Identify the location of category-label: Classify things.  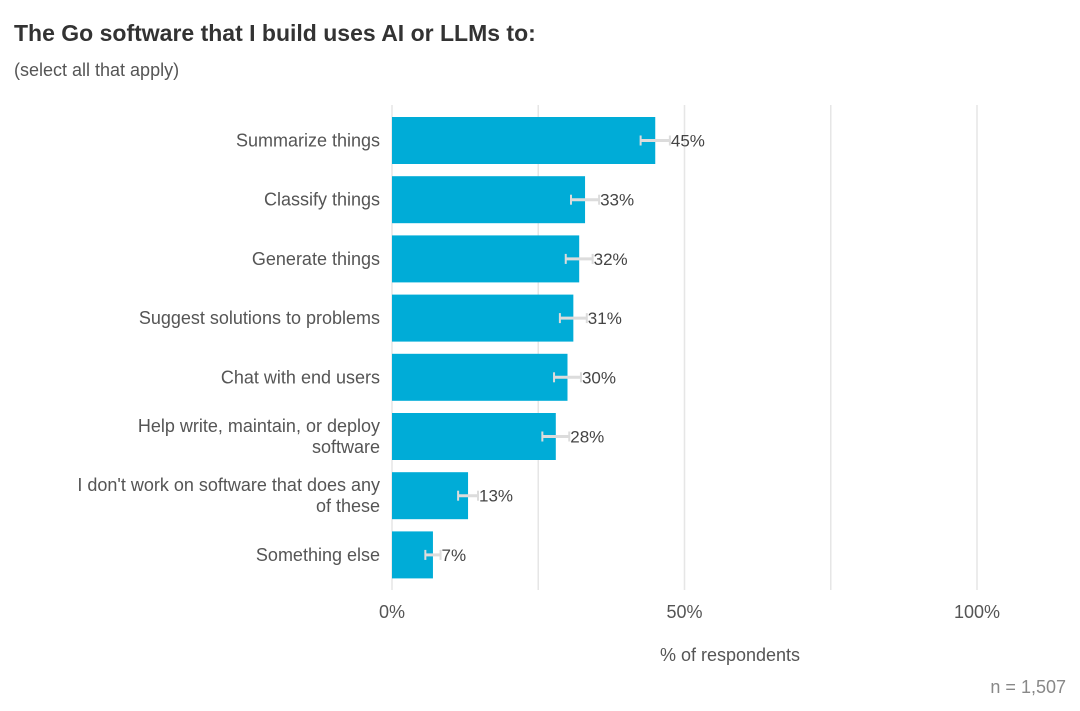
(322, 200).